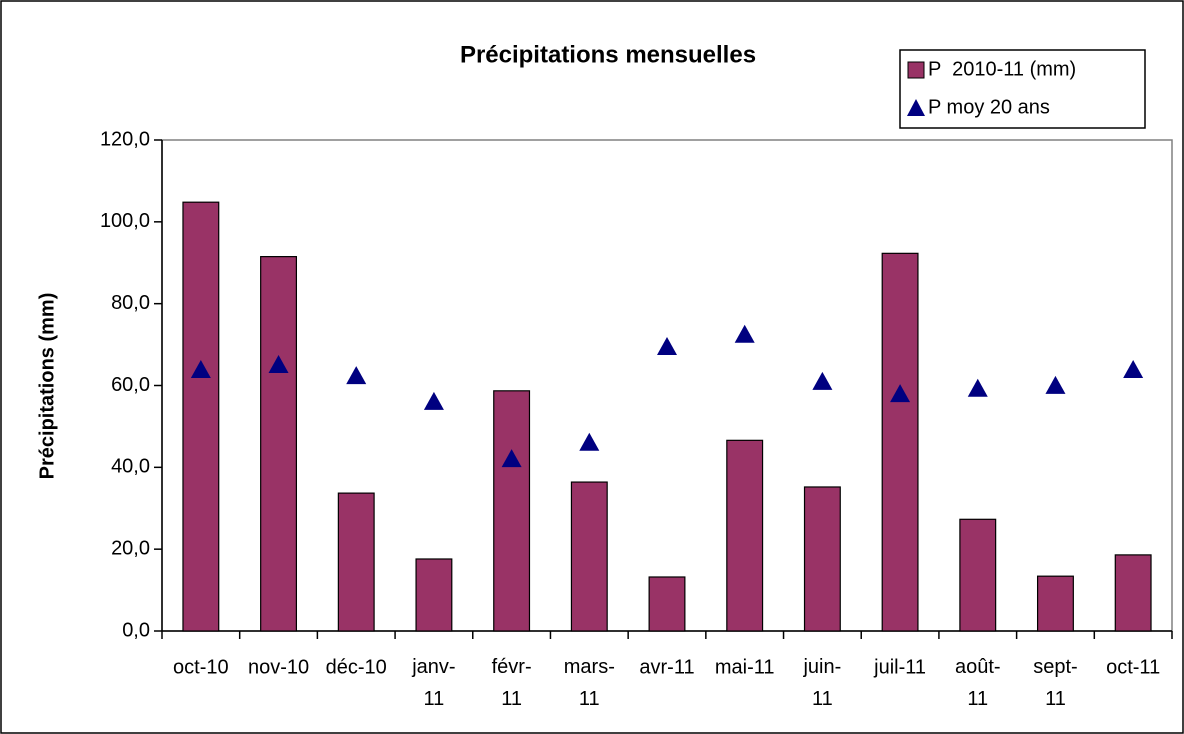 This screenshot has height=734, width=1184. I want to click on x-tick-label: juin-11, so click(821, 683).